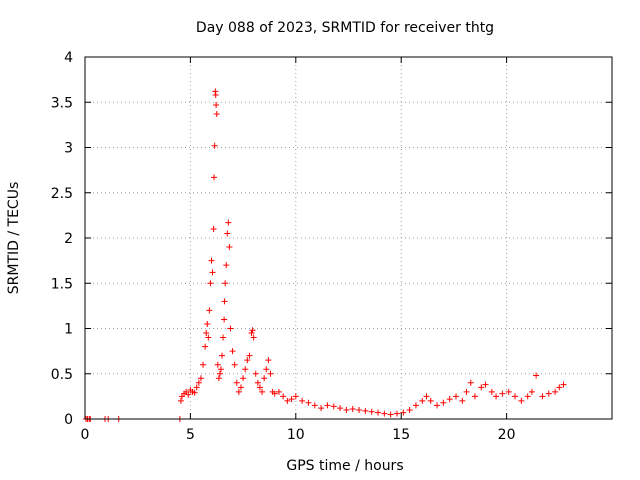 This screenshot has height=480, width=640. Describe the element at coordinates (14, 238) in the screenshot. I see `y-axis-label: SRMTID / TECUs` at that location.